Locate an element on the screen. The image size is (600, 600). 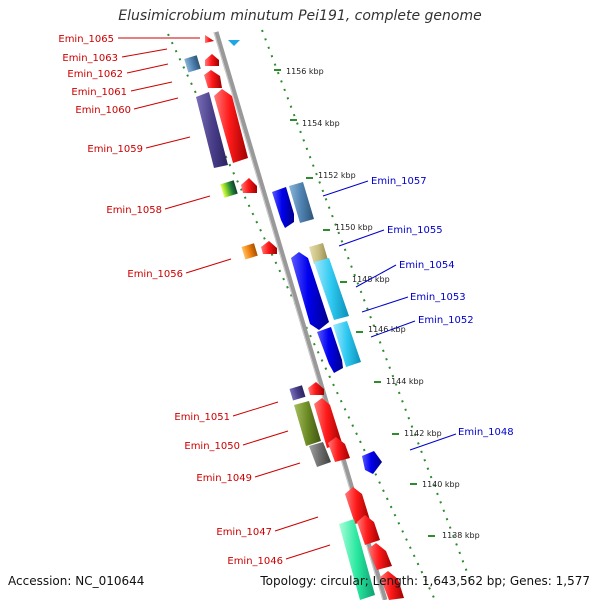
scale-label: 1152 kbp is located at coordinates (337, 175).